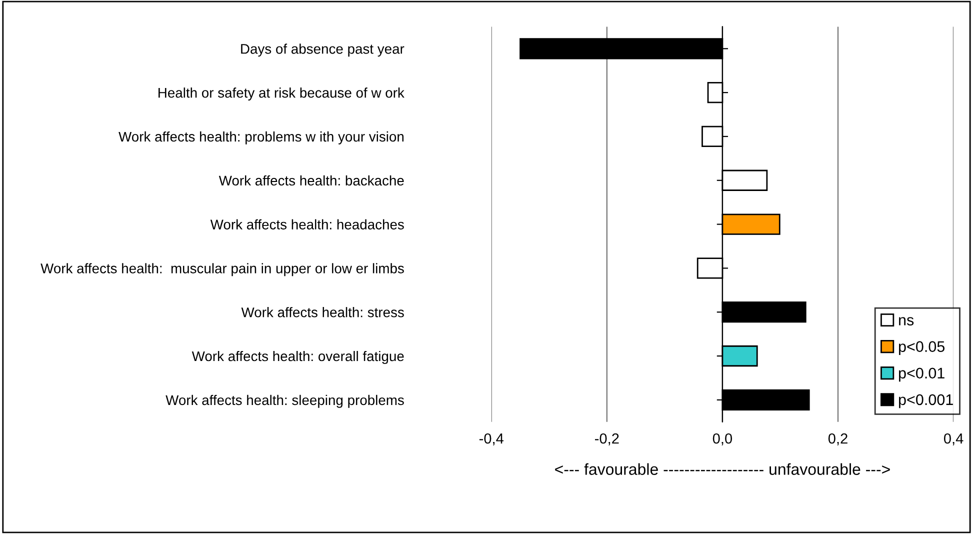  What do you see at coordinates (954, 439) in the screenshot?
I see `x-tick-label: 0,4` at bounding box center [954, 439].